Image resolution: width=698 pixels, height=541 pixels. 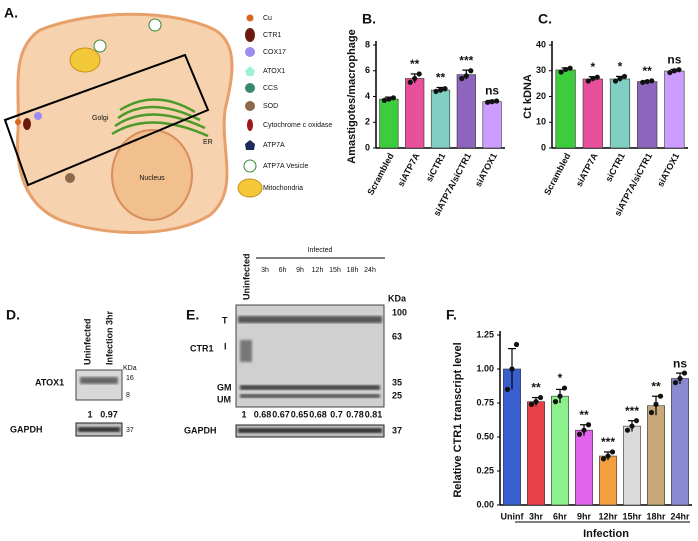 I want to click on protein: ATOX1, so click(x=49, y=382).